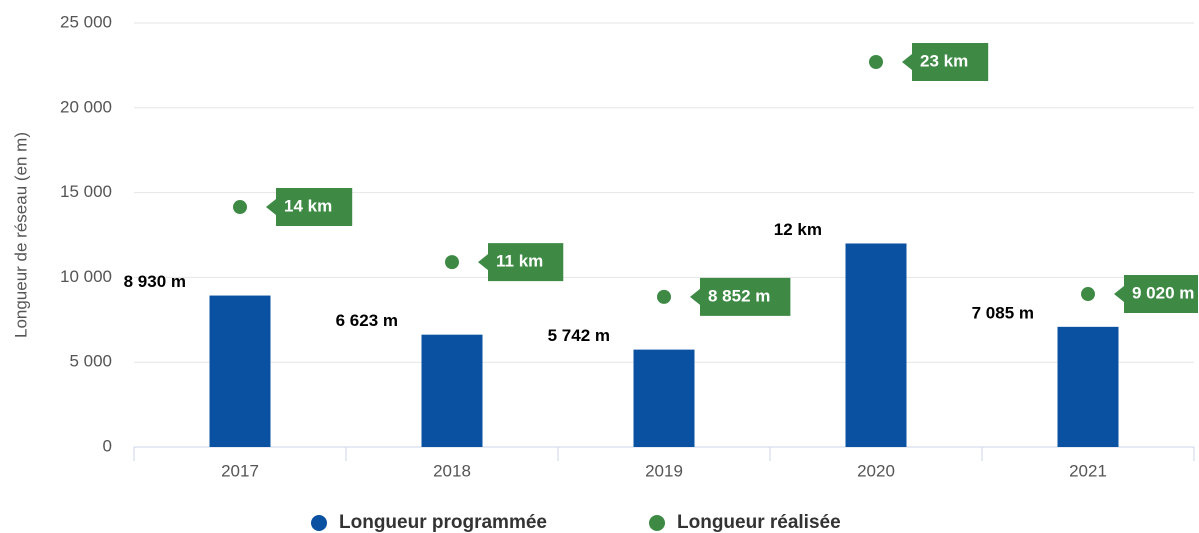 The image size is (1199, 533). Describe the element at coordinates (1088, 470) in the screenshot. I see `x-tick-label: 2021` at that location.